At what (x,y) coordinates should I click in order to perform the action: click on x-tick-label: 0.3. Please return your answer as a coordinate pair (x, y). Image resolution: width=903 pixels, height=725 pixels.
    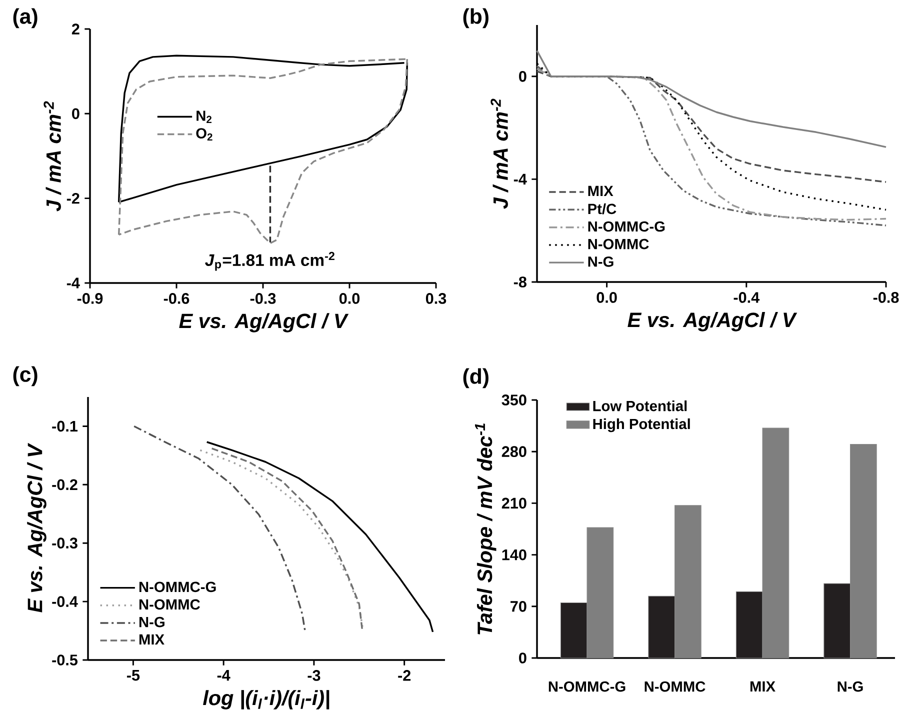
    Looking at the image, I should click on (436, 298).